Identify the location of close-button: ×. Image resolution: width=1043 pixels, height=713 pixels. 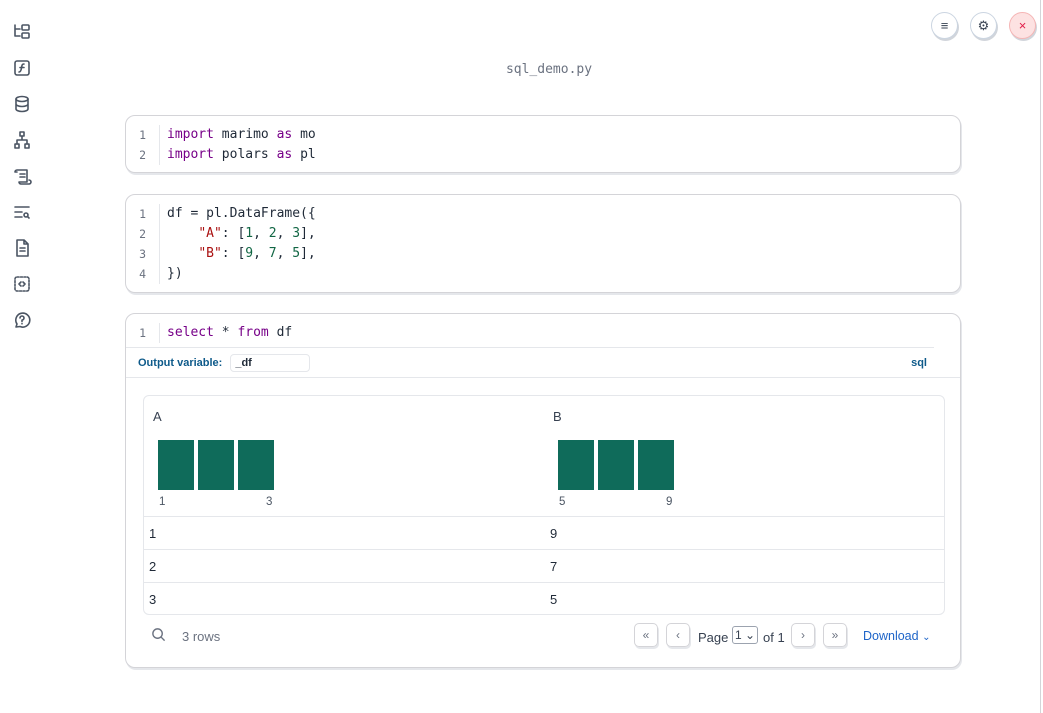
(1022, 25).